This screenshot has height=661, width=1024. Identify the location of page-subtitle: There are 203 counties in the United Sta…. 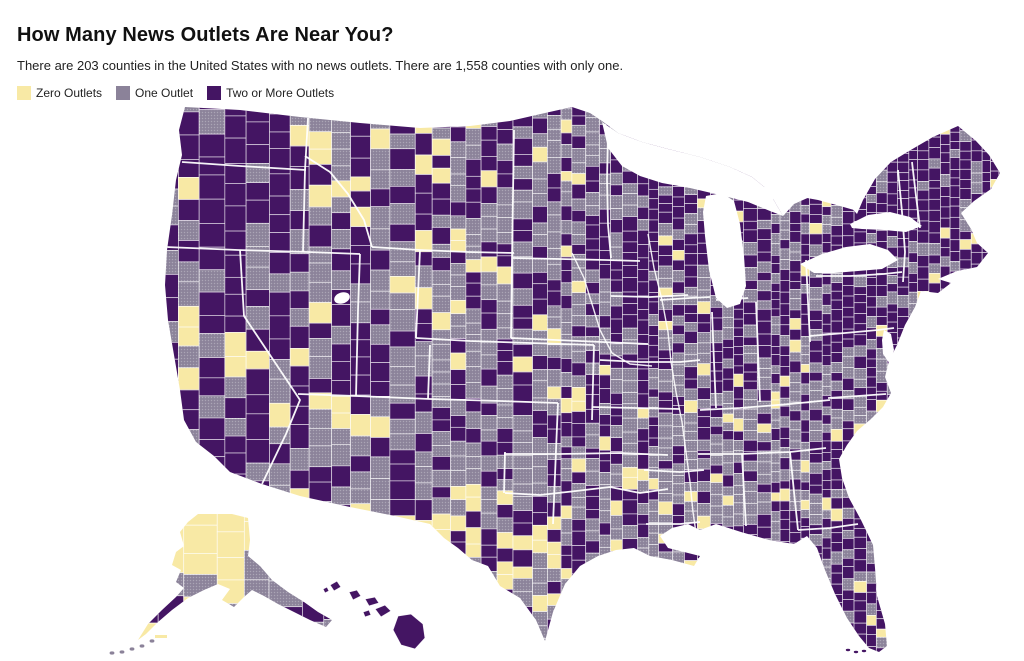
(320, 65).